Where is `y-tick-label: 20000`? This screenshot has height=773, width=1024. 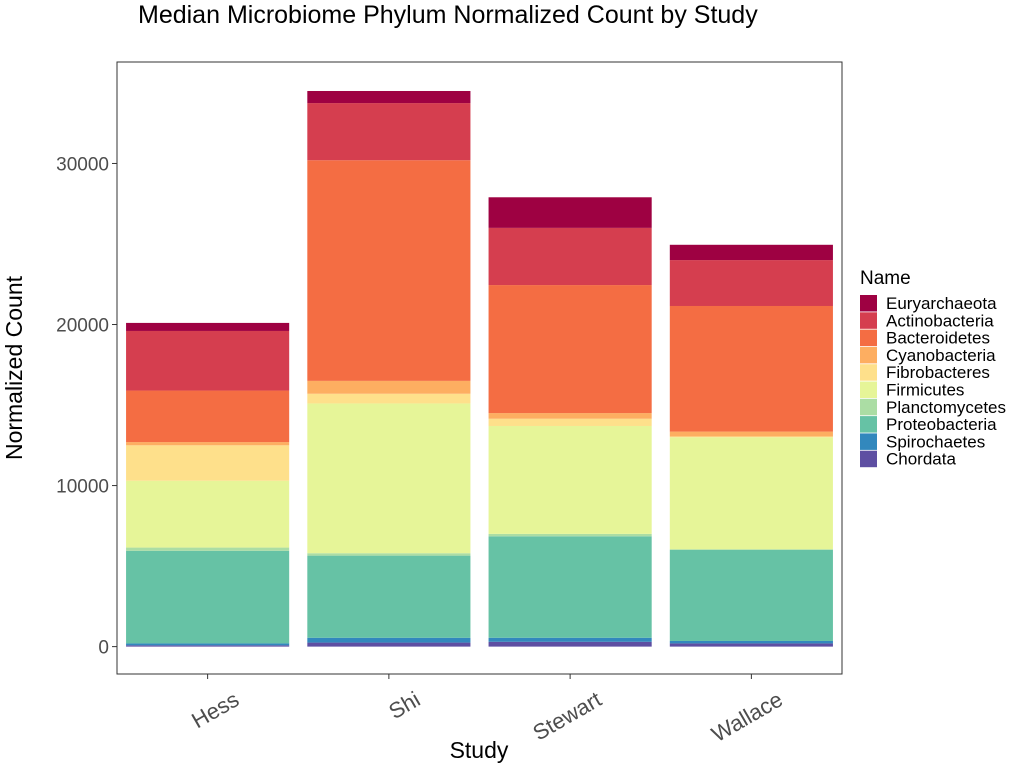
y-tick-label: 20000 is located at coordinates (82, 326).